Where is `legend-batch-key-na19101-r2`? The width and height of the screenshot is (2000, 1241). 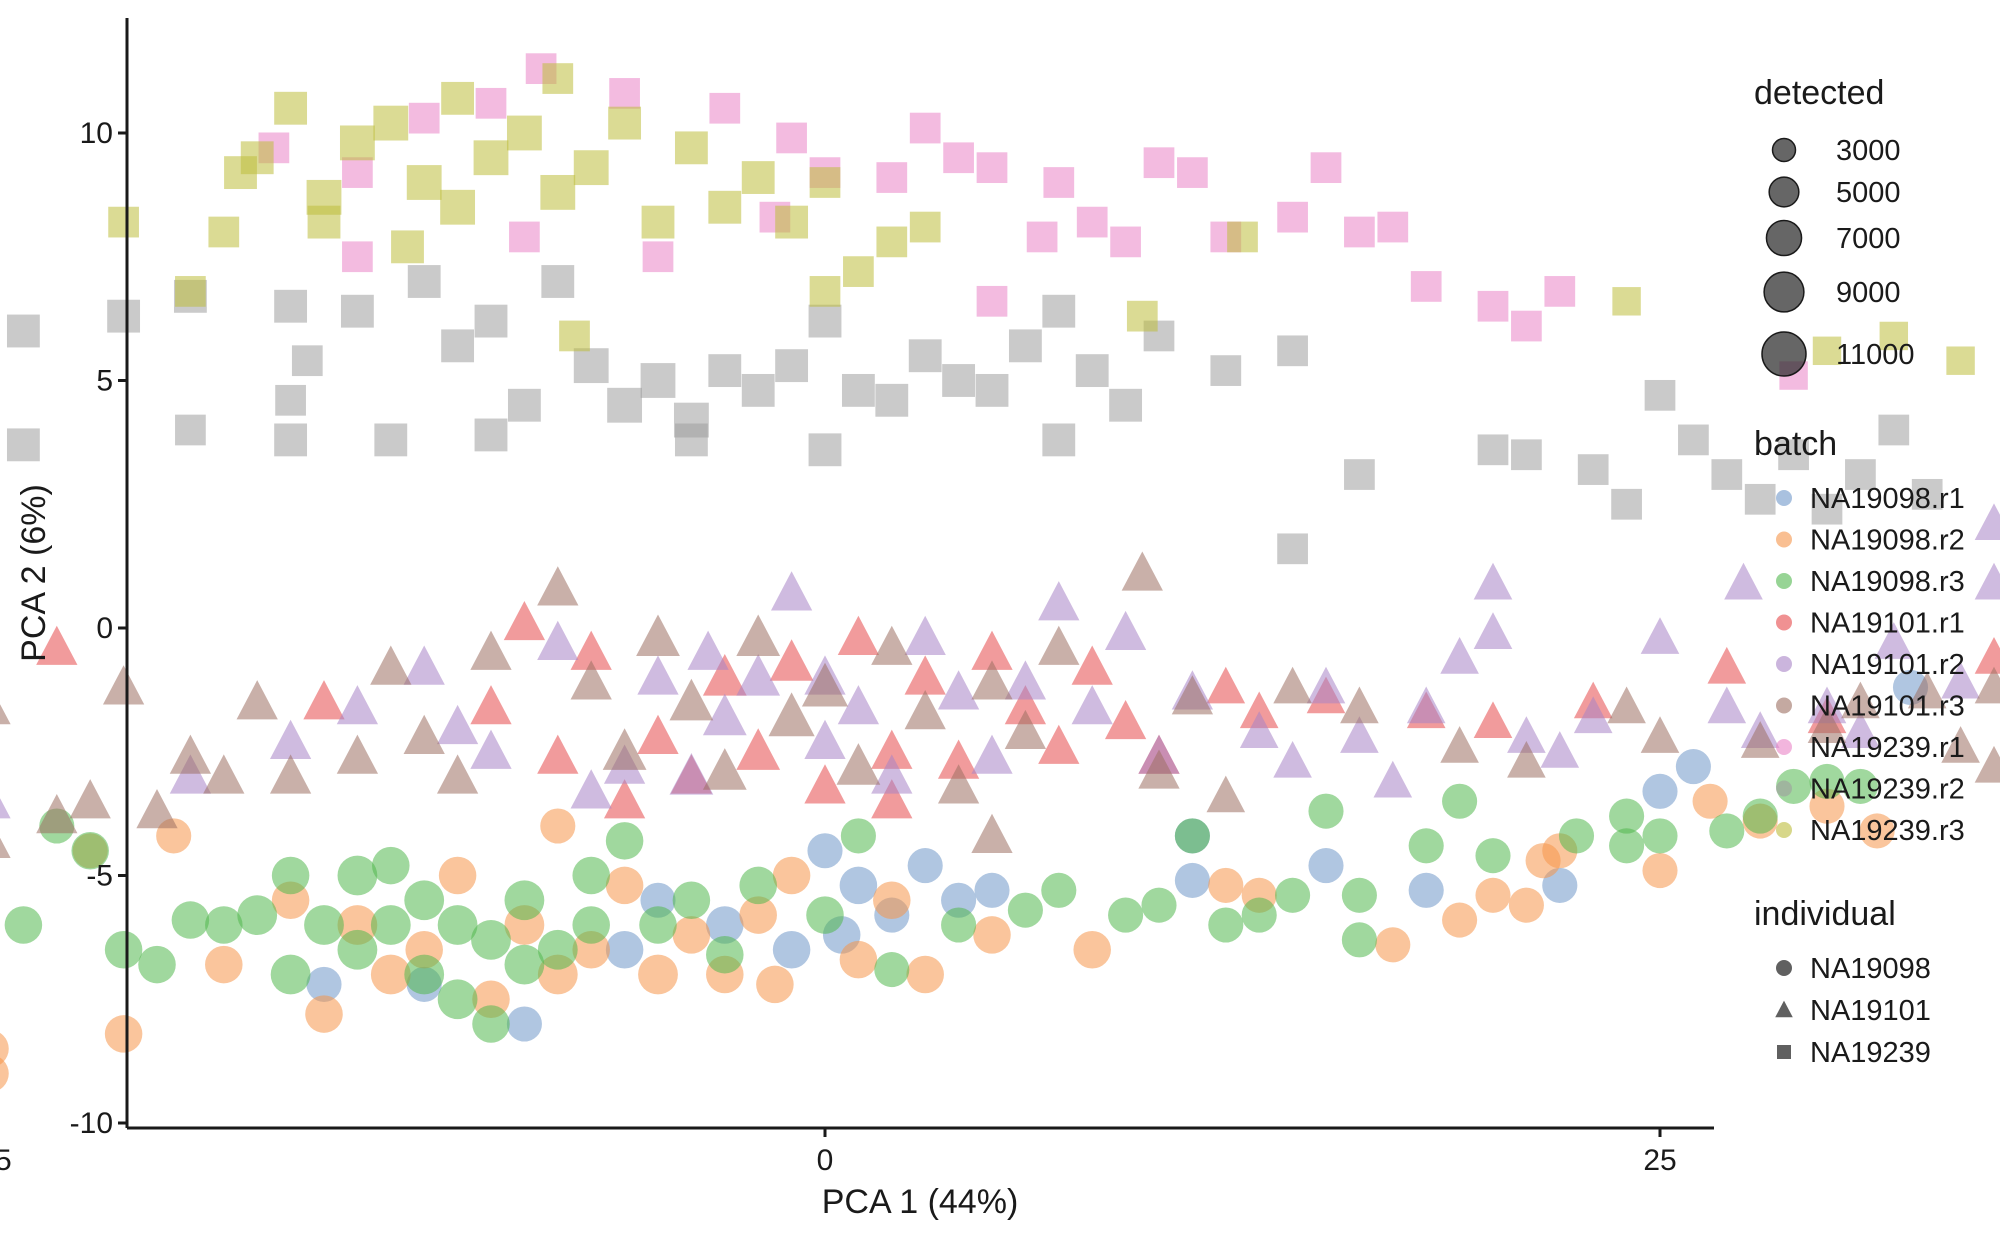
legend-batch-key-na19101-r2 is located at coordinates (1784, 664).